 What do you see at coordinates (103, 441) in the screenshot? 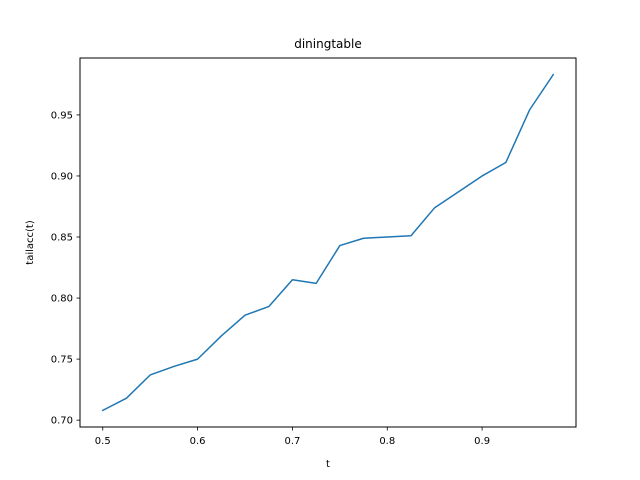
I see `x-tick-label: 0.5` at bounding box center [103, 441].